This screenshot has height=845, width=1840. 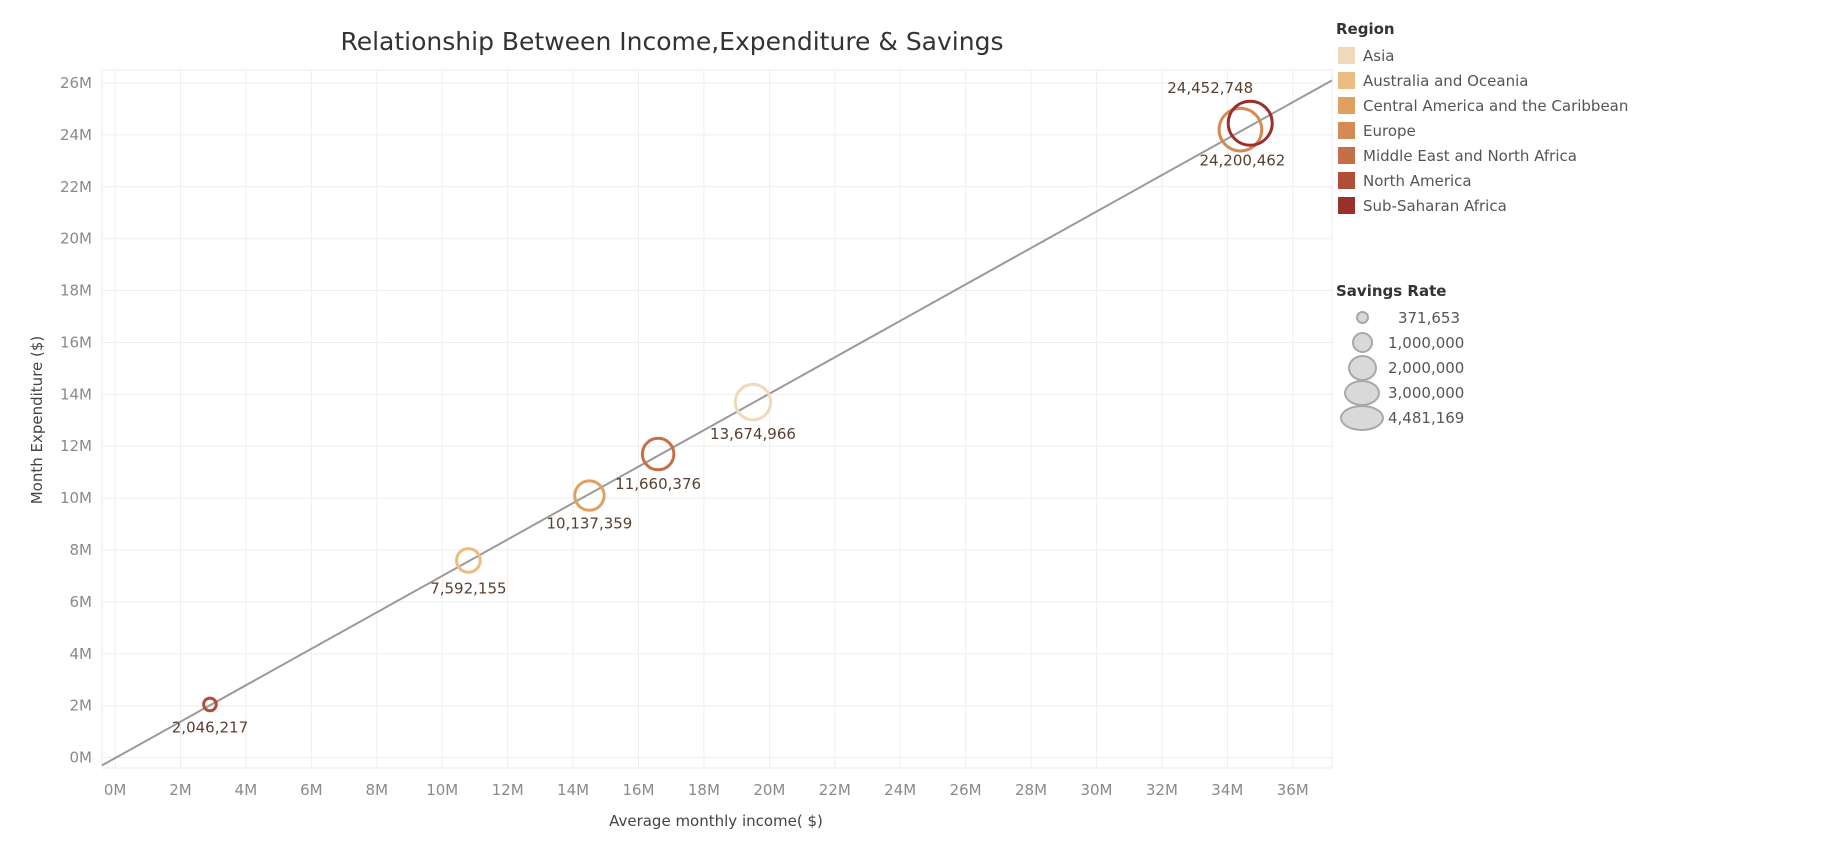 What do you see at coordinates (76, 498) in the screenshot?
I see `y-tick-label: 10M` at bounding box center [76, 498].